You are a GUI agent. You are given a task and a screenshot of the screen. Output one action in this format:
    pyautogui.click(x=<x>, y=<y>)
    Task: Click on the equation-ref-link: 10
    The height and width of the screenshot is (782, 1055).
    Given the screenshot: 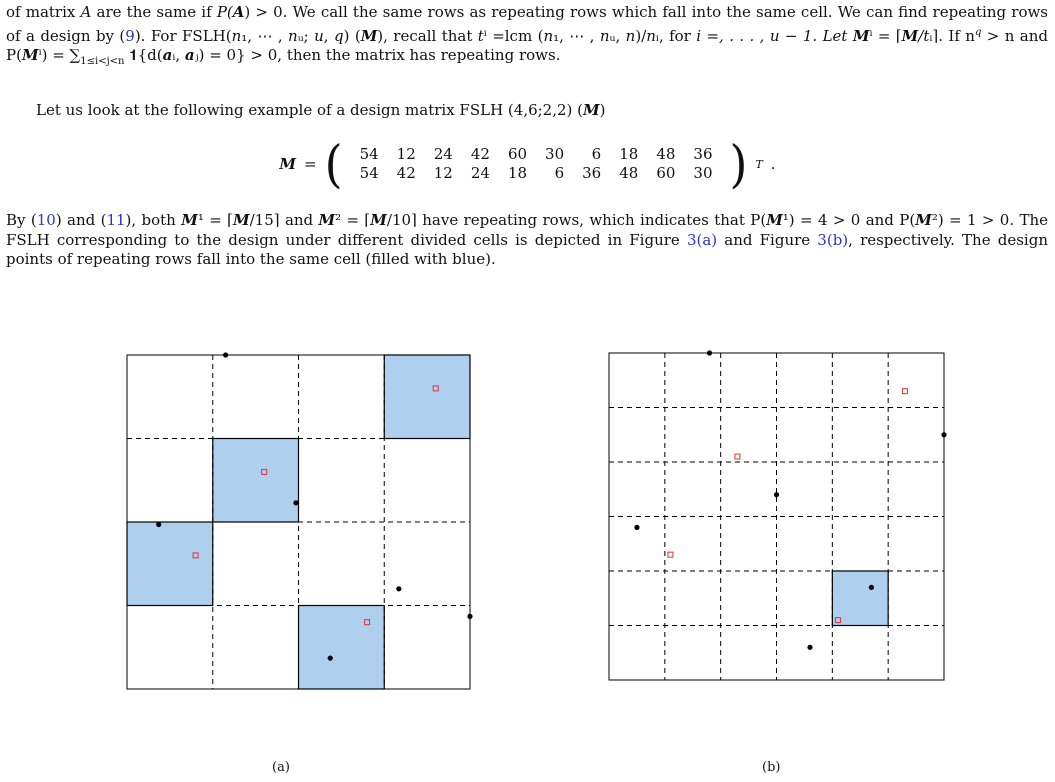 What is the action you would take?
    pyautogui.click(x=46, y=220)
    